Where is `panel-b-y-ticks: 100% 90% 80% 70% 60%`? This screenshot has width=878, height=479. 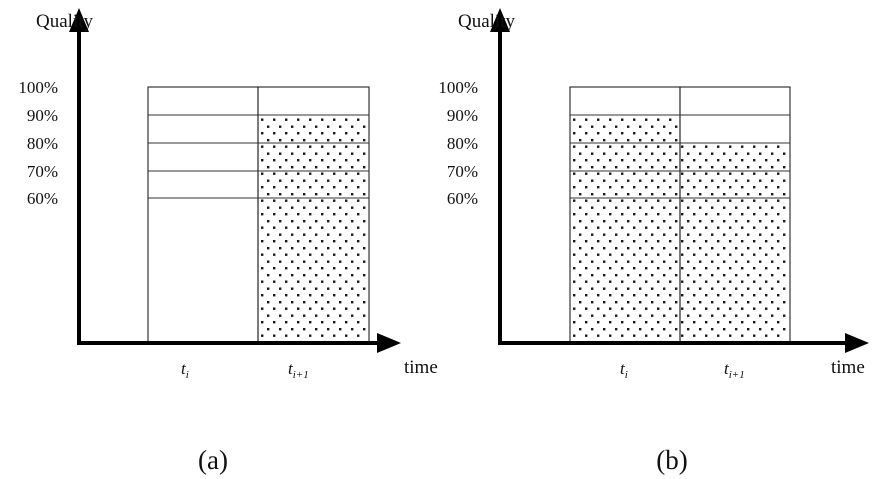 panel-b-y-ticks: 100% 90% 80% 70% 60% is located at coordinates (458, 143).